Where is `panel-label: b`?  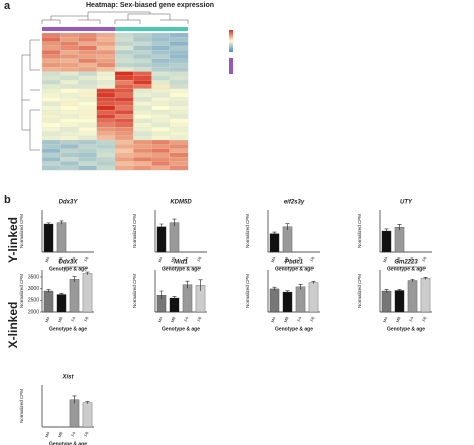 panel-label: b is located at coordinates (7, 200).